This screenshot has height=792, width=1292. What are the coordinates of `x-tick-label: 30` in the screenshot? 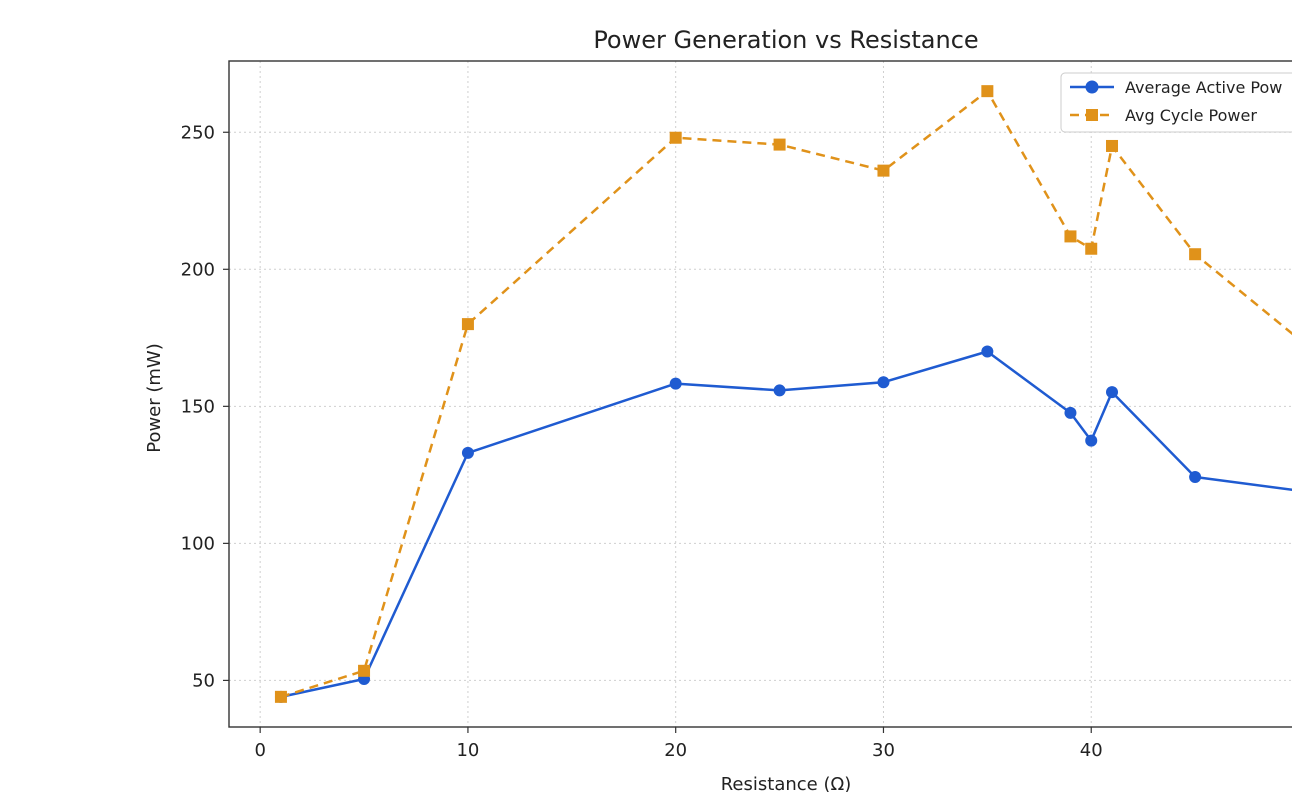 It's located at (883, 750).